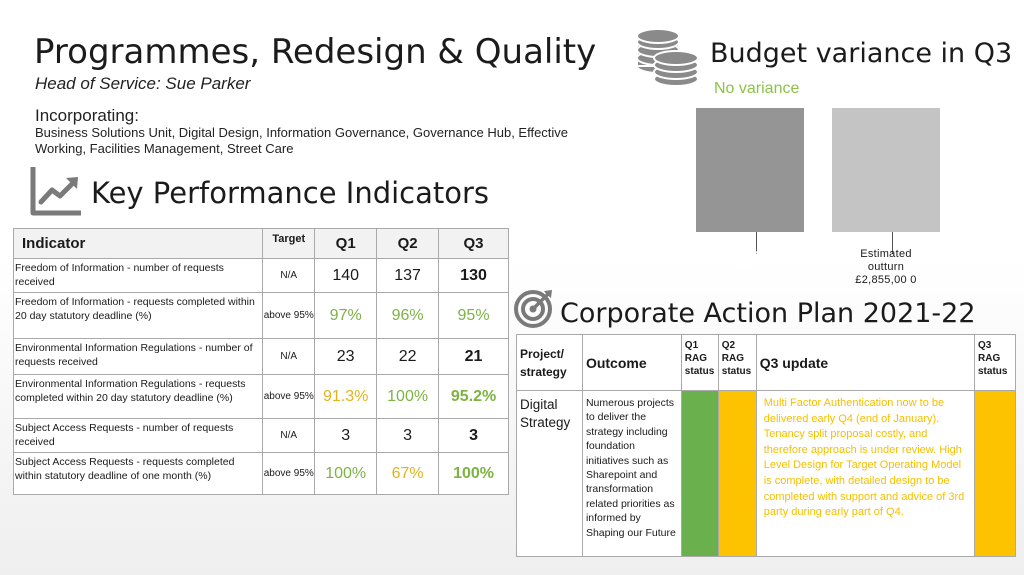  What do you see at coordinates (699, 473) in the screenshot?
I see `q1-rag-status` at bounding box center [699, 473].